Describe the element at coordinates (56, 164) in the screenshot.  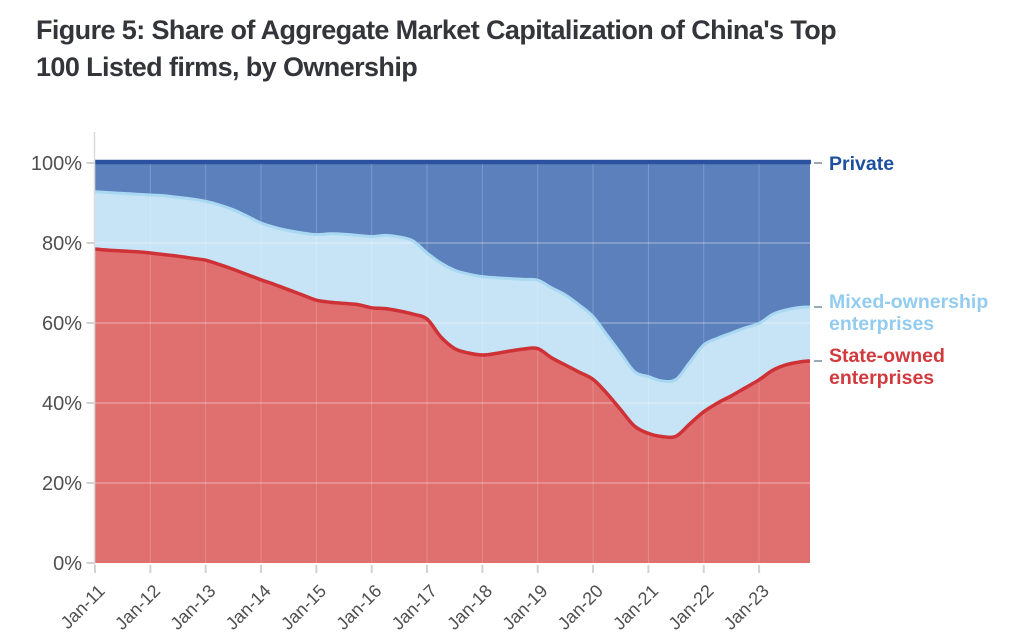
I see `y-tick-label: 100%` at that location.